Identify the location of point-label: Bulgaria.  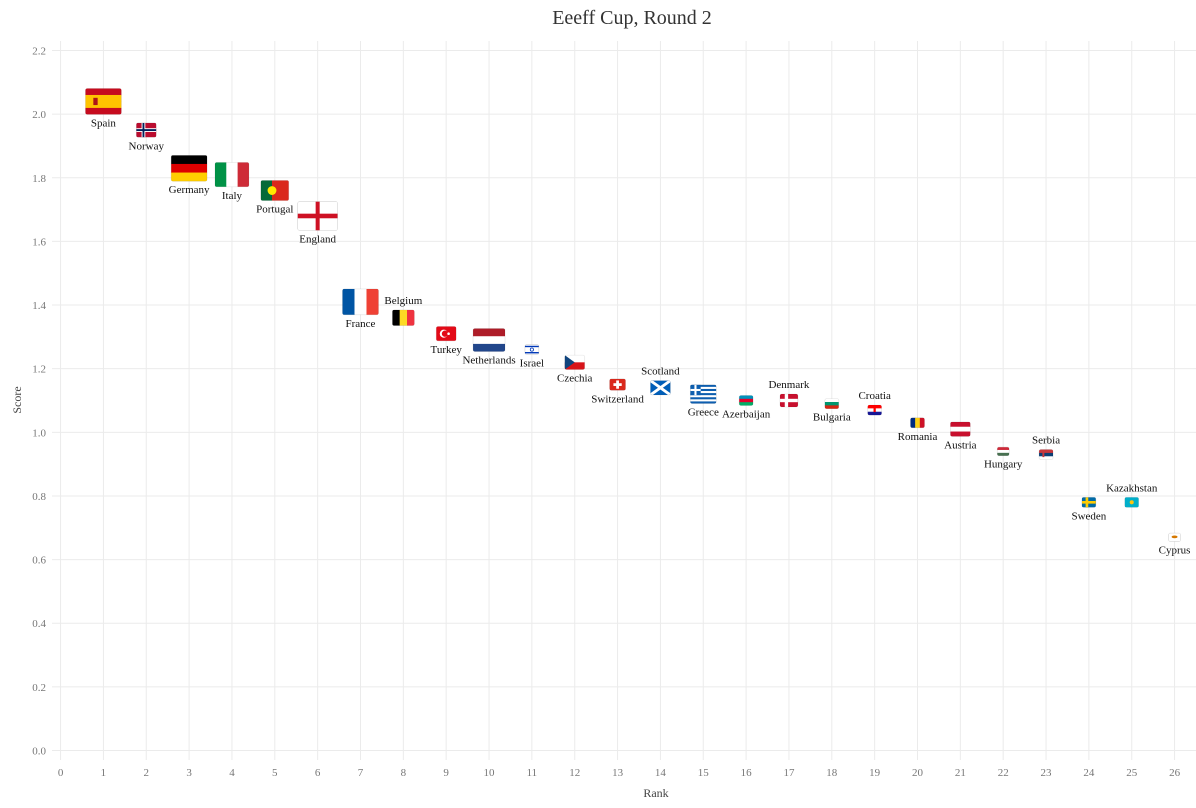
(832, 418).